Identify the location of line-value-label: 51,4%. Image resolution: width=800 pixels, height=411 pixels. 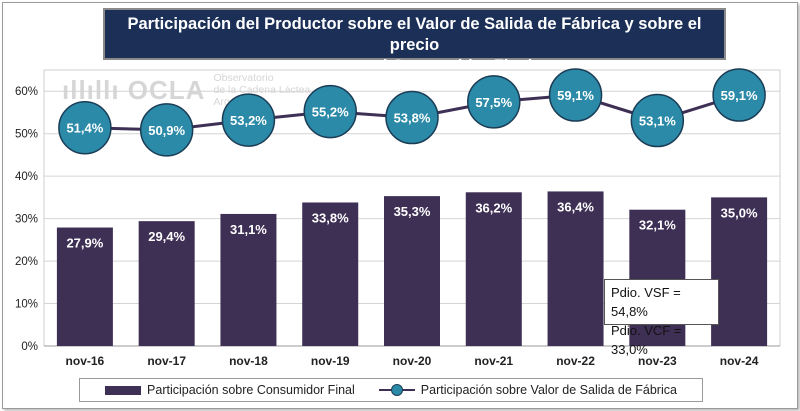
(84, 128).